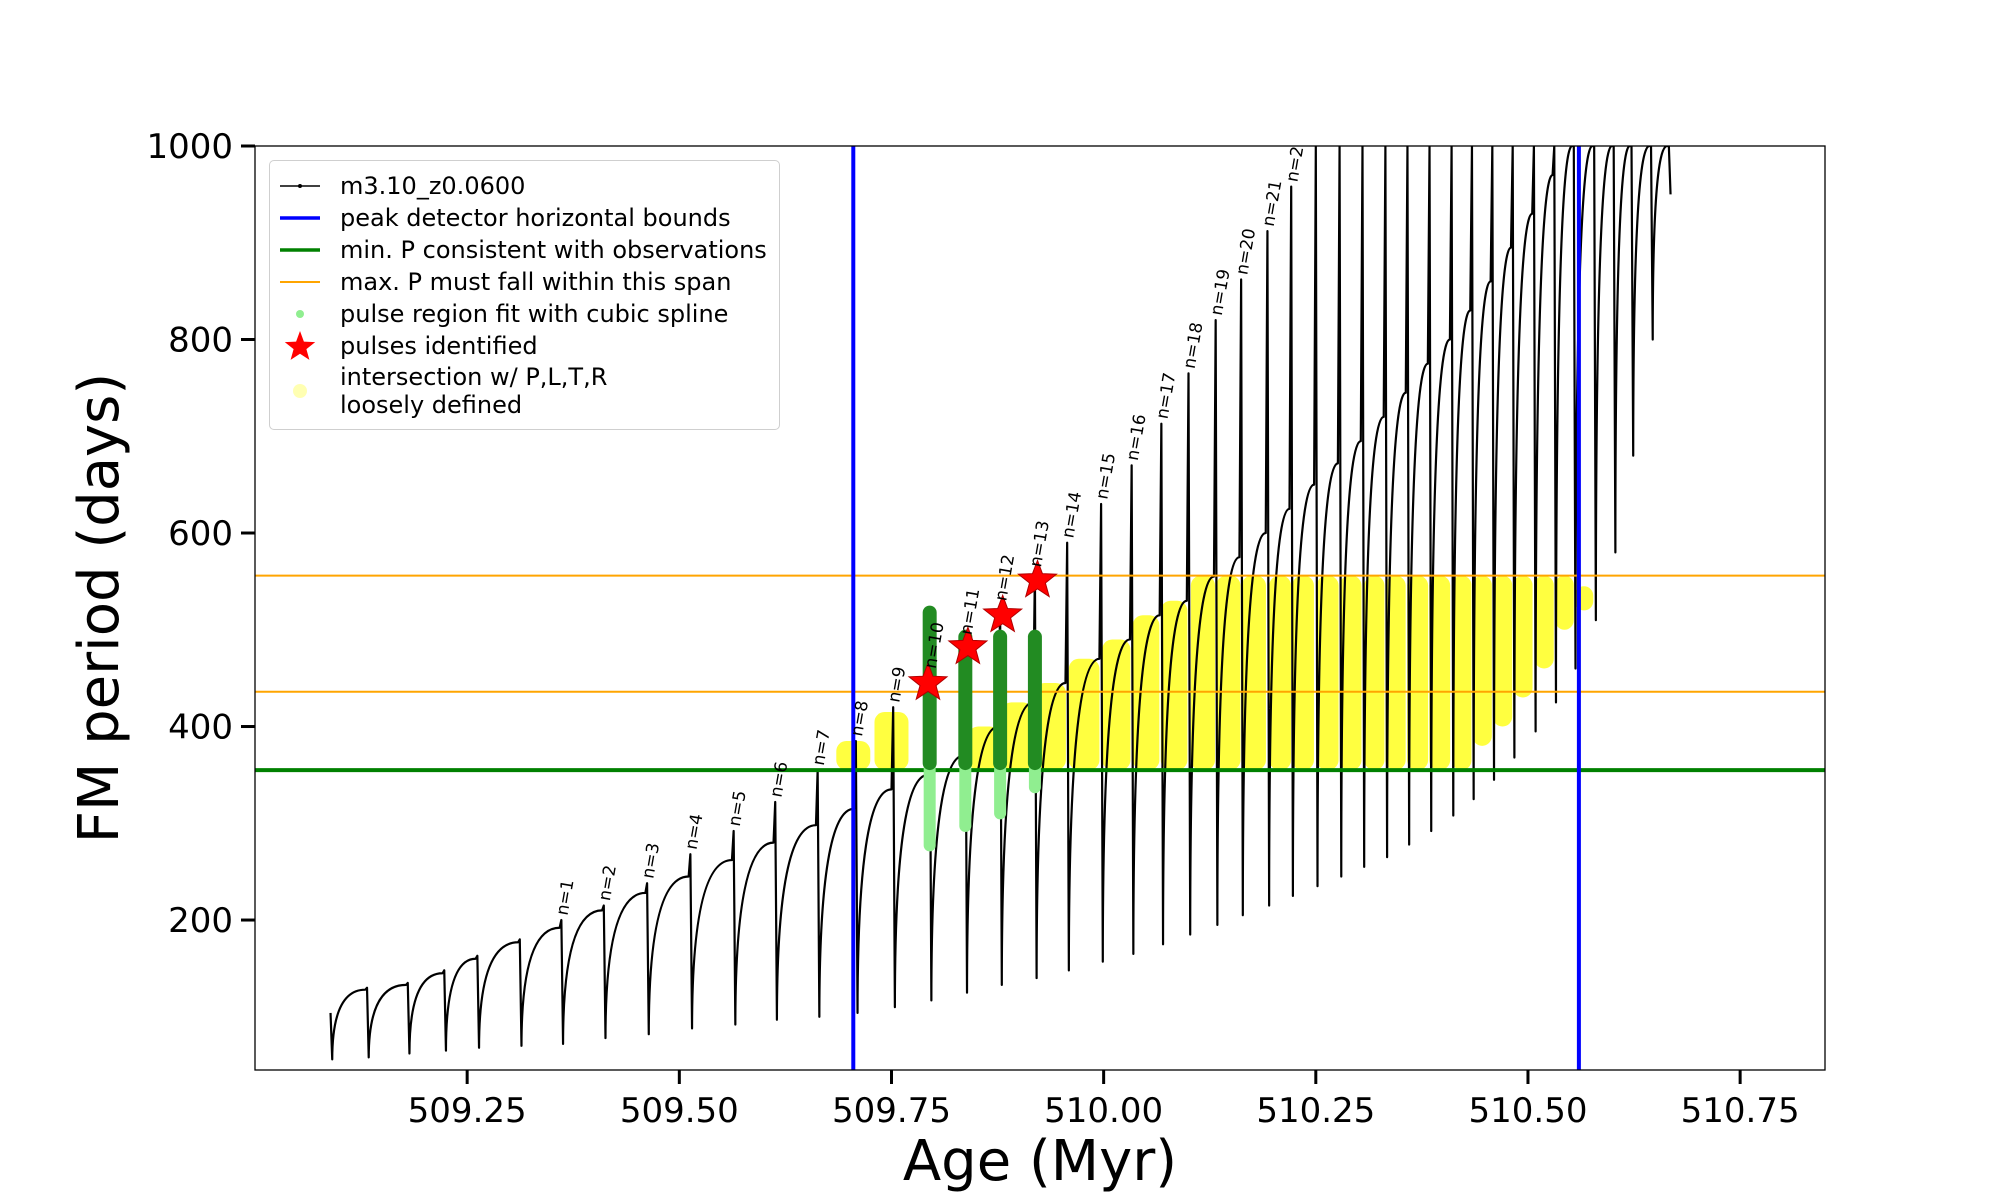  I want to click on legend-label: min. P consistent with observations, so click(553, 250).